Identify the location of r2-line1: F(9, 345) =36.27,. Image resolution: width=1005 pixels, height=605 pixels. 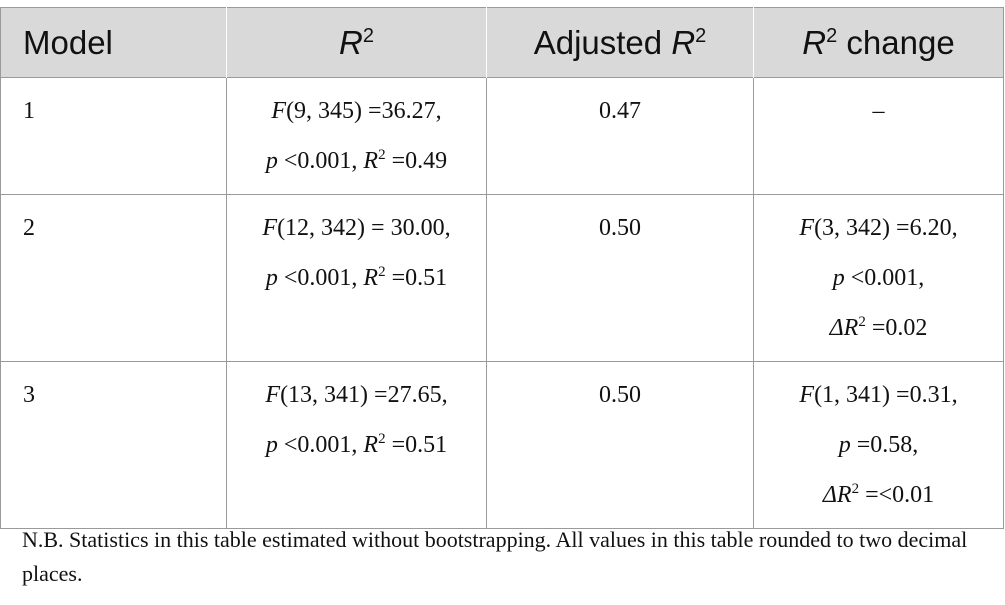
(356, 111).